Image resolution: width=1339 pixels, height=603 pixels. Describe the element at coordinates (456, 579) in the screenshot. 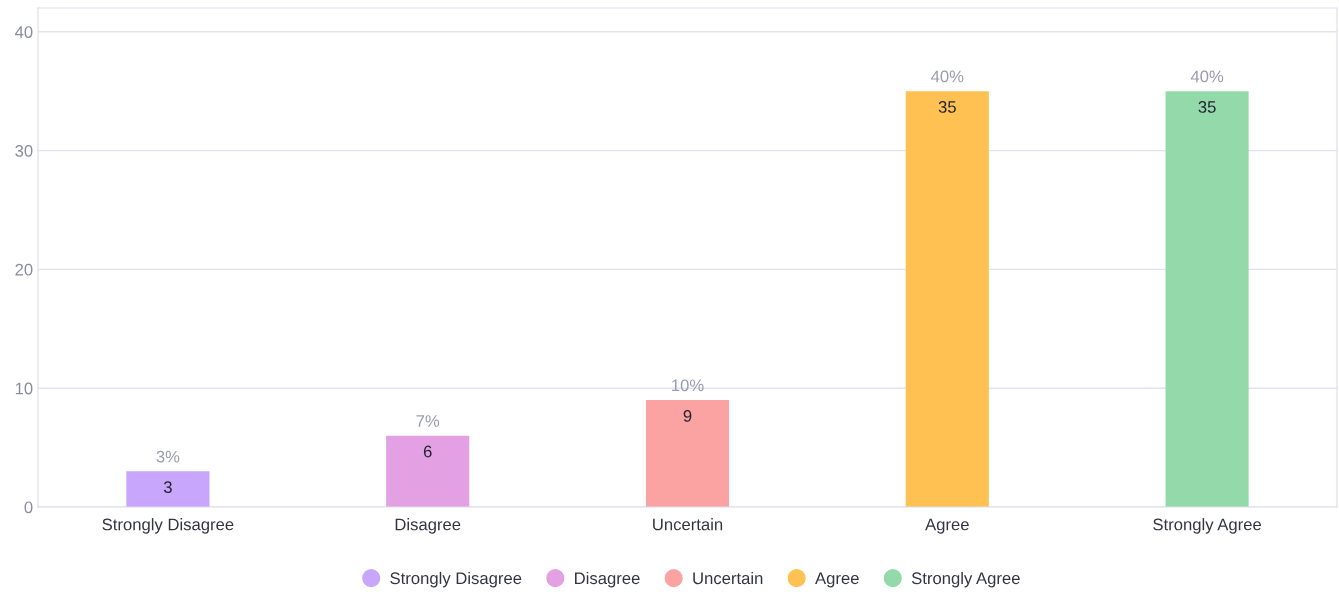

I see `legend-label: Strongly Disagree` at that location.